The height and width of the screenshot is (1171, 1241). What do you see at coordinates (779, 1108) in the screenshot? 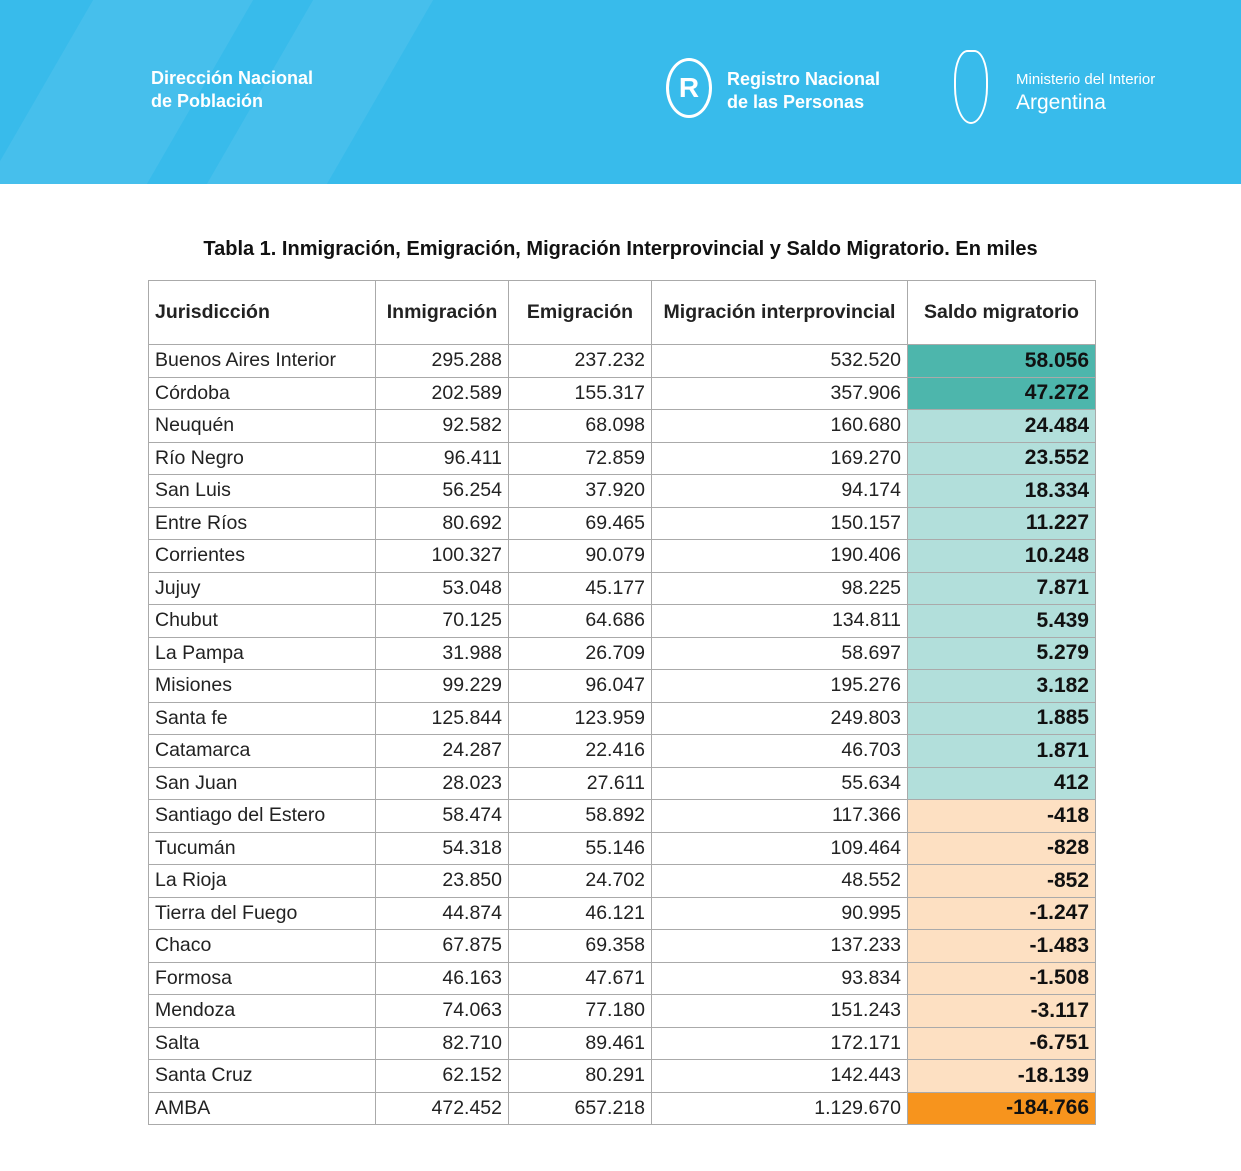
I see `cell-interprovincial: 1.129.670` at bounding box center [779, 1108].